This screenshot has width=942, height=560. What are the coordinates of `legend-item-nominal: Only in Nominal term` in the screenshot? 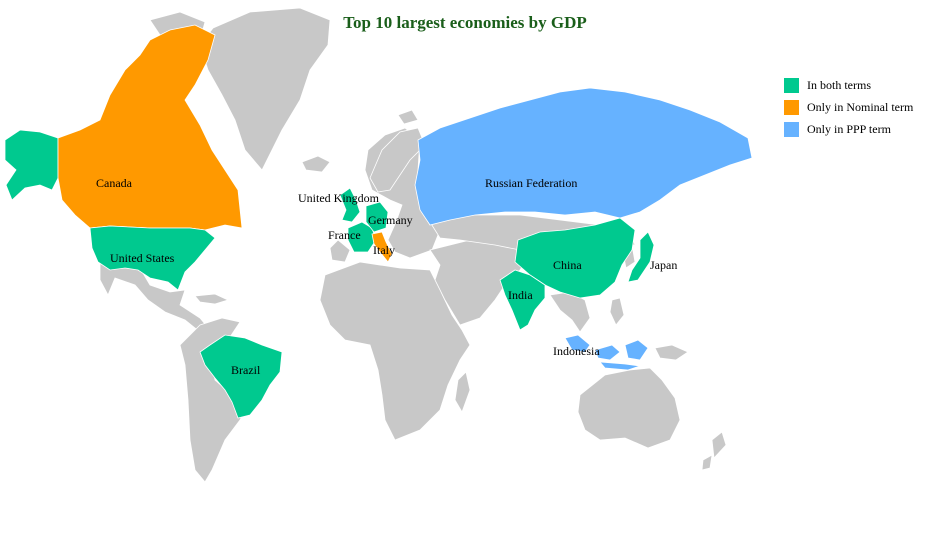 It's located at (848, 107).